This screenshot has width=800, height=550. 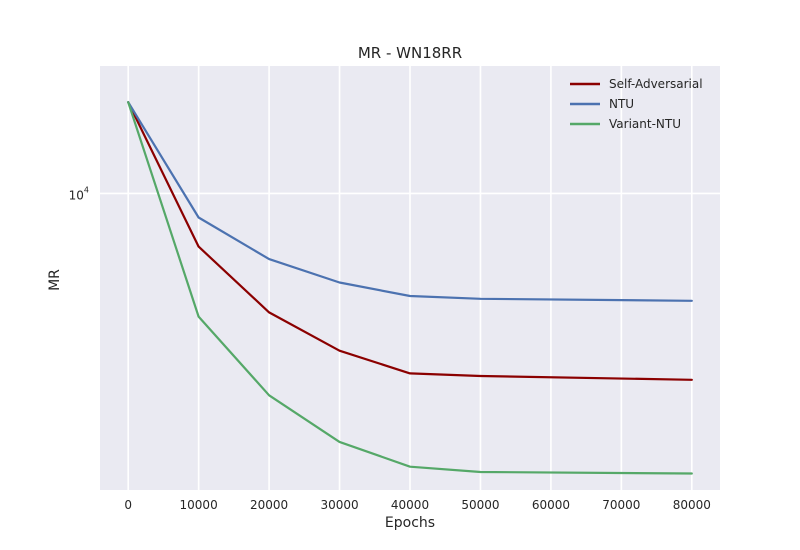 What do you see at coordinates (410, 505) in the screenshot?
I see `x-tick-label: 40000` at bounding box center [410, 505].